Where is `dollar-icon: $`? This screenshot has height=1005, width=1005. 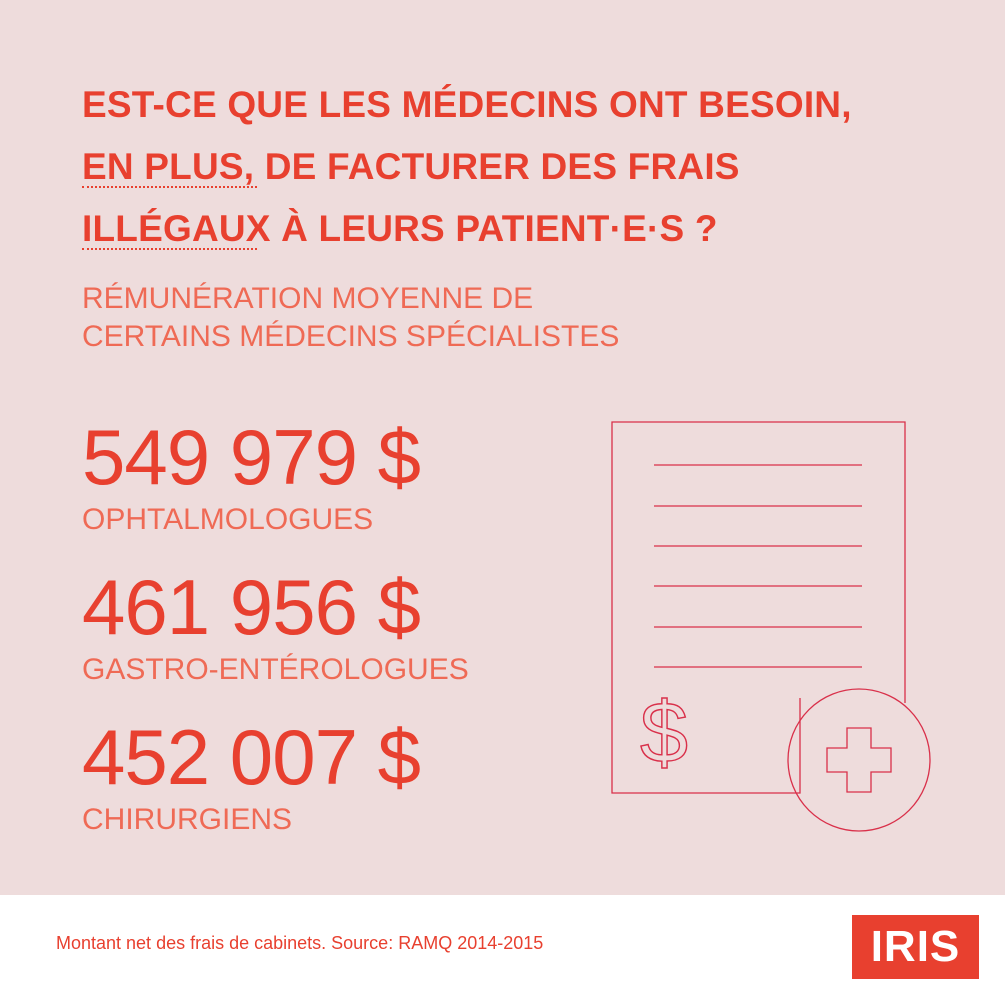 dollar-icon: $ is located at coordinates (663, 732).